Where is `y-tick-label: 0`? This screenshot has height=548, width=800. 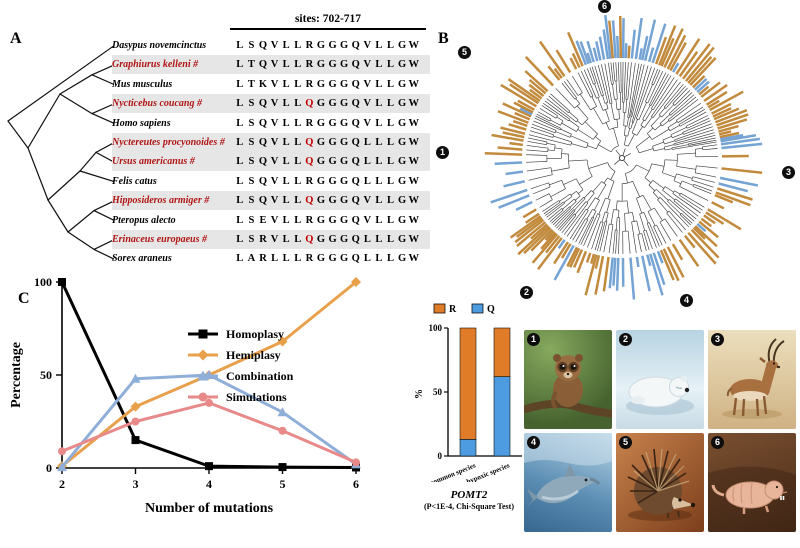 y-tick-label: 0 is located at coordinates (49, 468).